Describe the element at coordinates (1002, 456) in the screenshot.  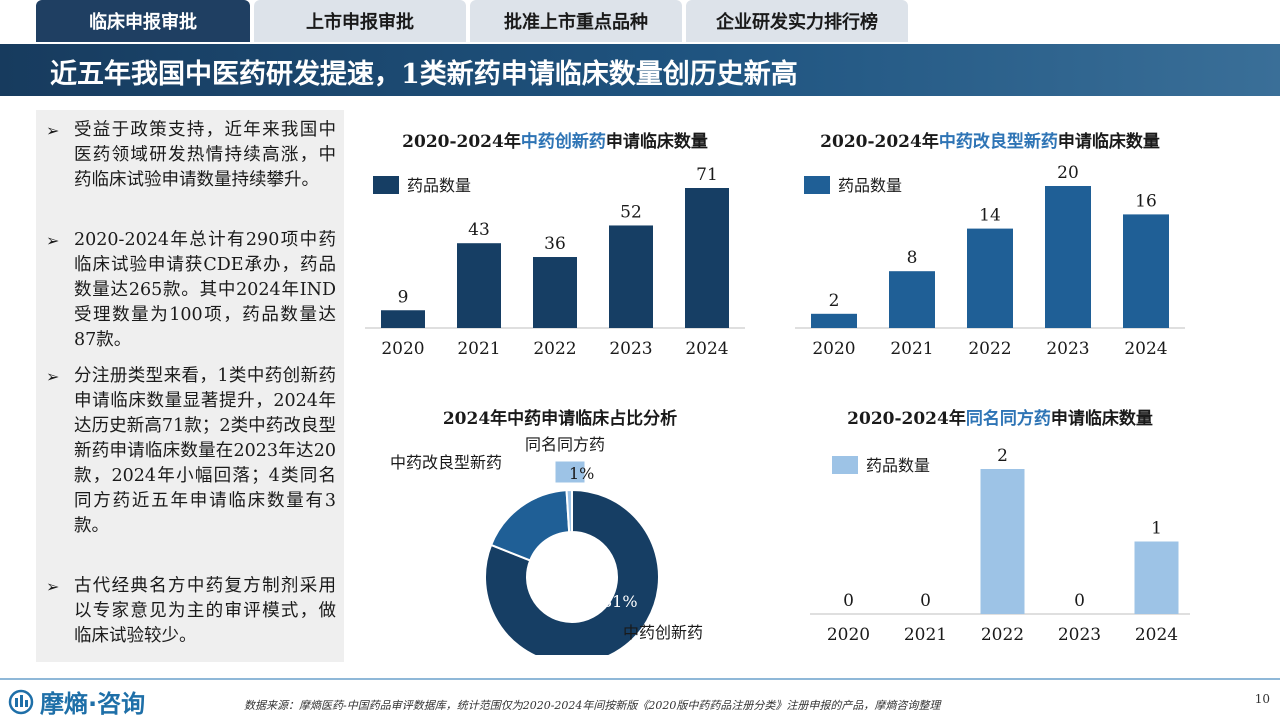
I see `data-label-2022: 2` at that location.